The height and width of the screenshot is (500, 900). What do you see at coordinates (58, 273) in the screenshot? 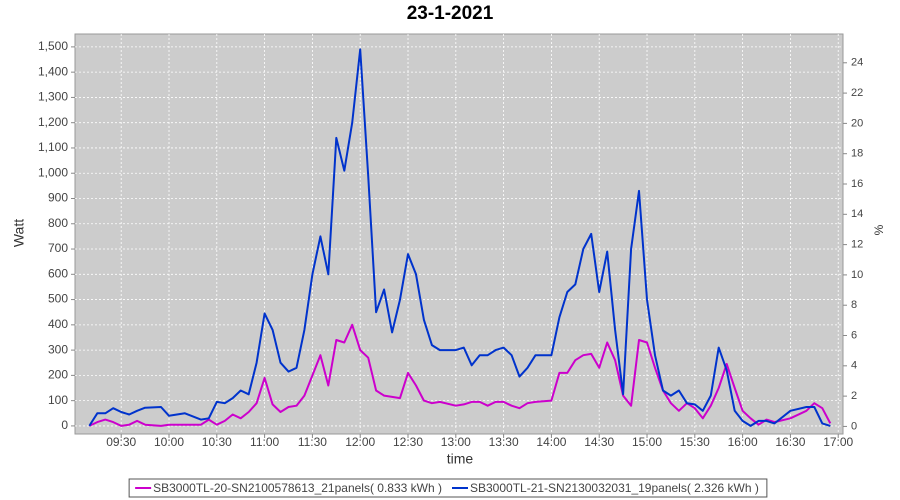
I see `y-tick-label: 600` at bounding box center [58, 273].